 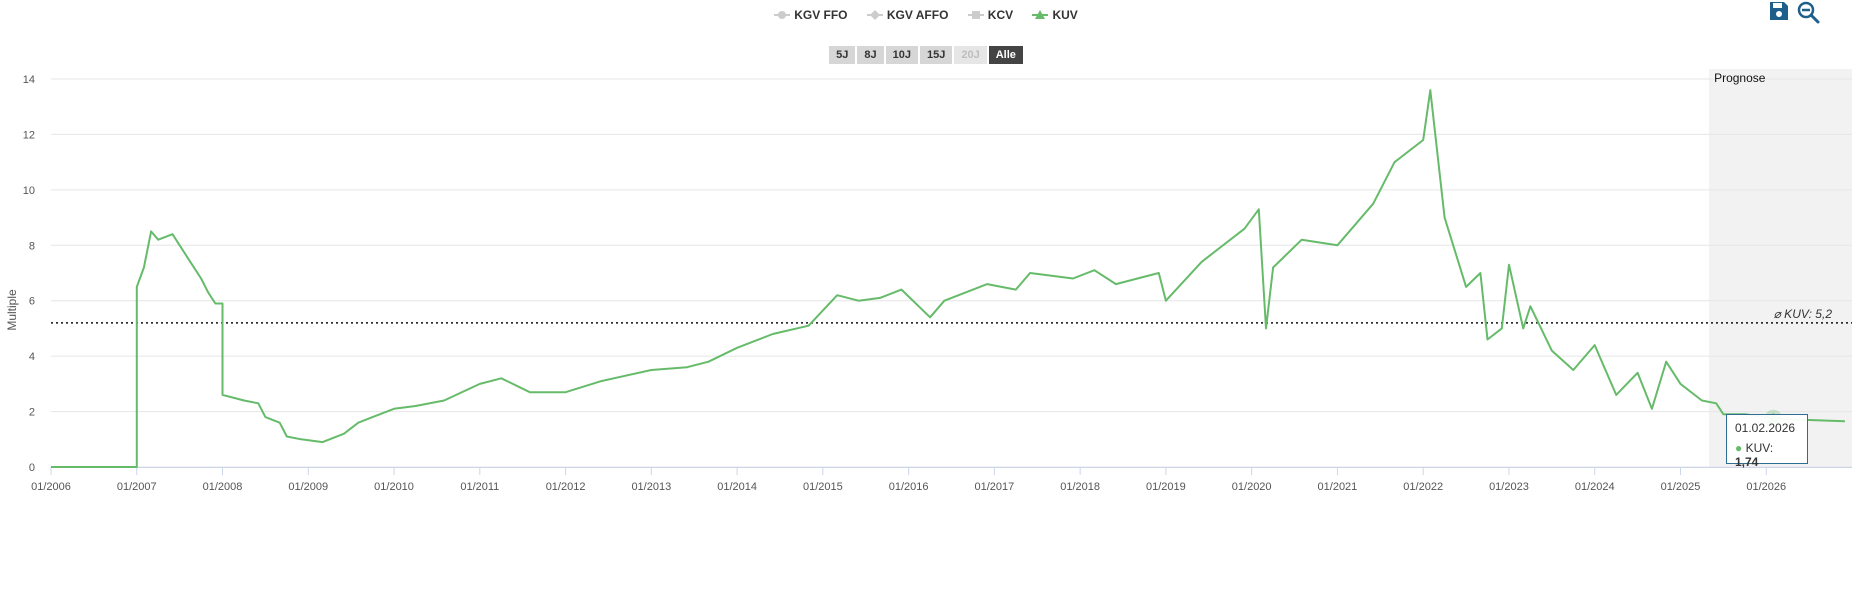 What do you see at coordinates (870, 55) in the screenshot?
I see `range-button-8j: 8J` at bounding box center [870, 55].